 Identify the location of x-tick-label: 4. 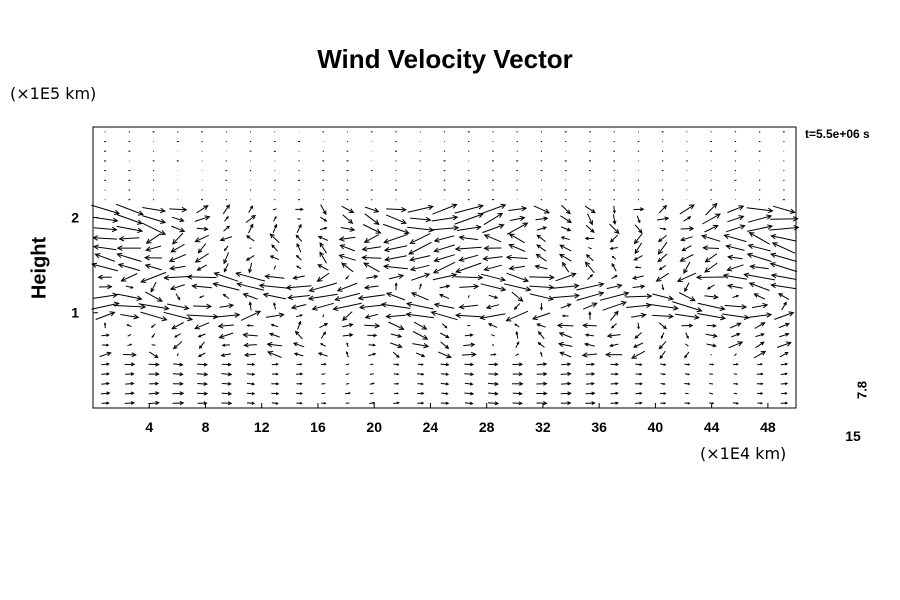
(149, 427).